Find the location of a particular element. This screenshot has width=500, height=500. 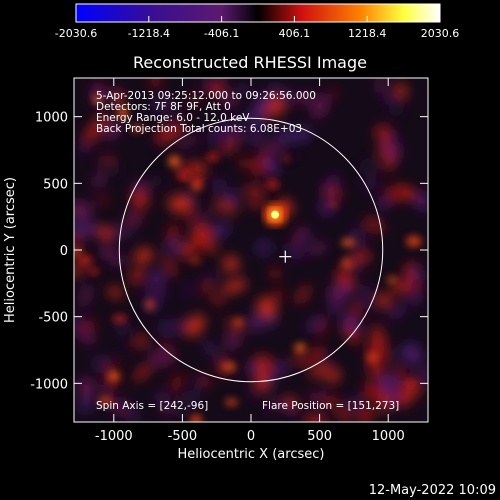

timestamp: 12-May-2022 10:09 is located at coordinates (432, 490).